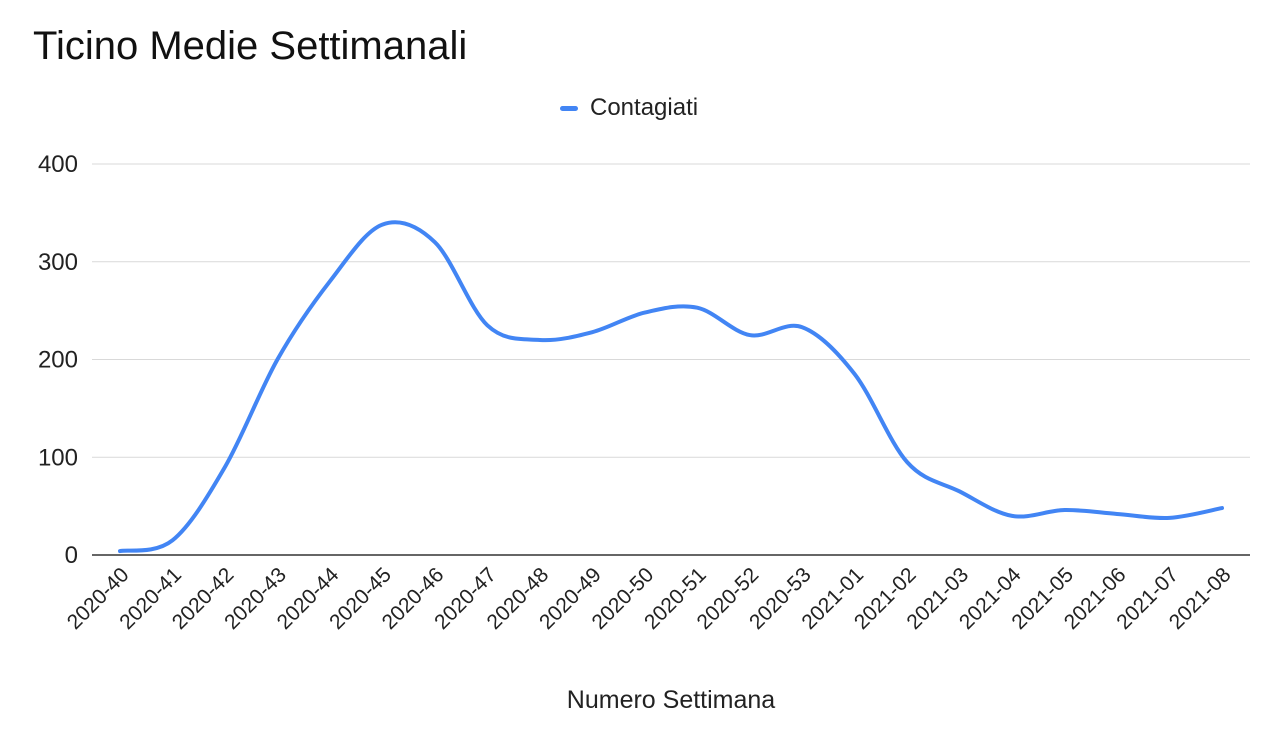 This screenshot has height=745, width=1280. Describe the element at coordinates (71, 555) in the screenshot. I see `y-tick-label: 0` at that location.